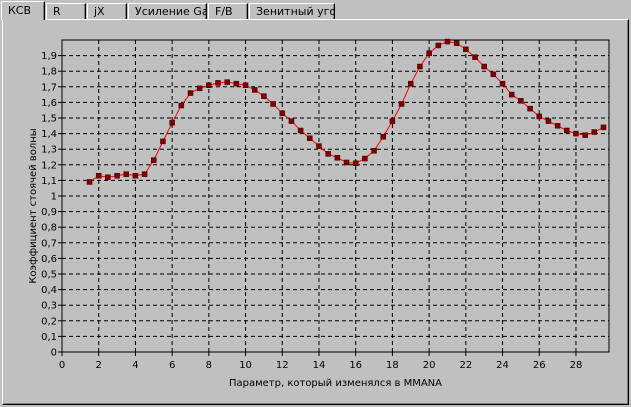  I want to click on y-tick-label: 1,6, so click(49, 103).